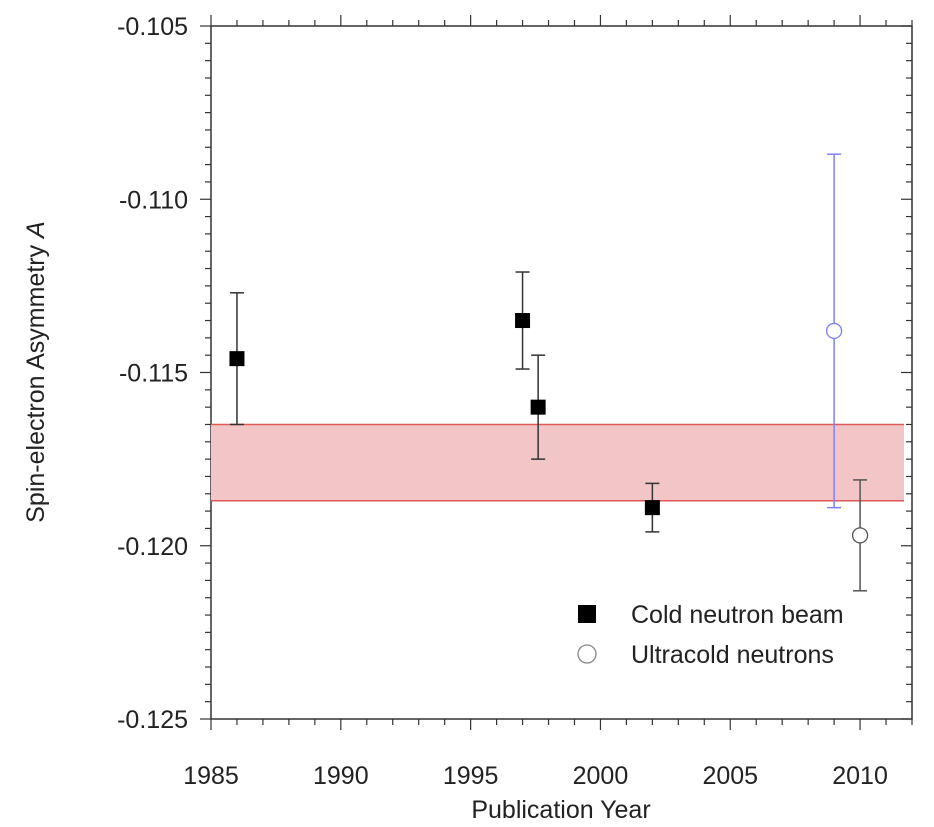  I want to click on legend-label: Ultracold neutrons, so click(732, 655).